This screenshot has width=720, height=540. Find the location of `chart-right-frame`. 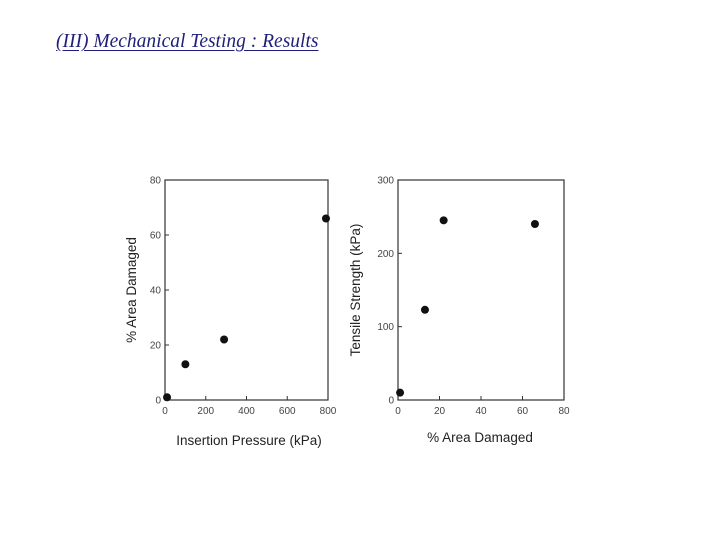

chart-right-frame is located at coordinates (481, 290).